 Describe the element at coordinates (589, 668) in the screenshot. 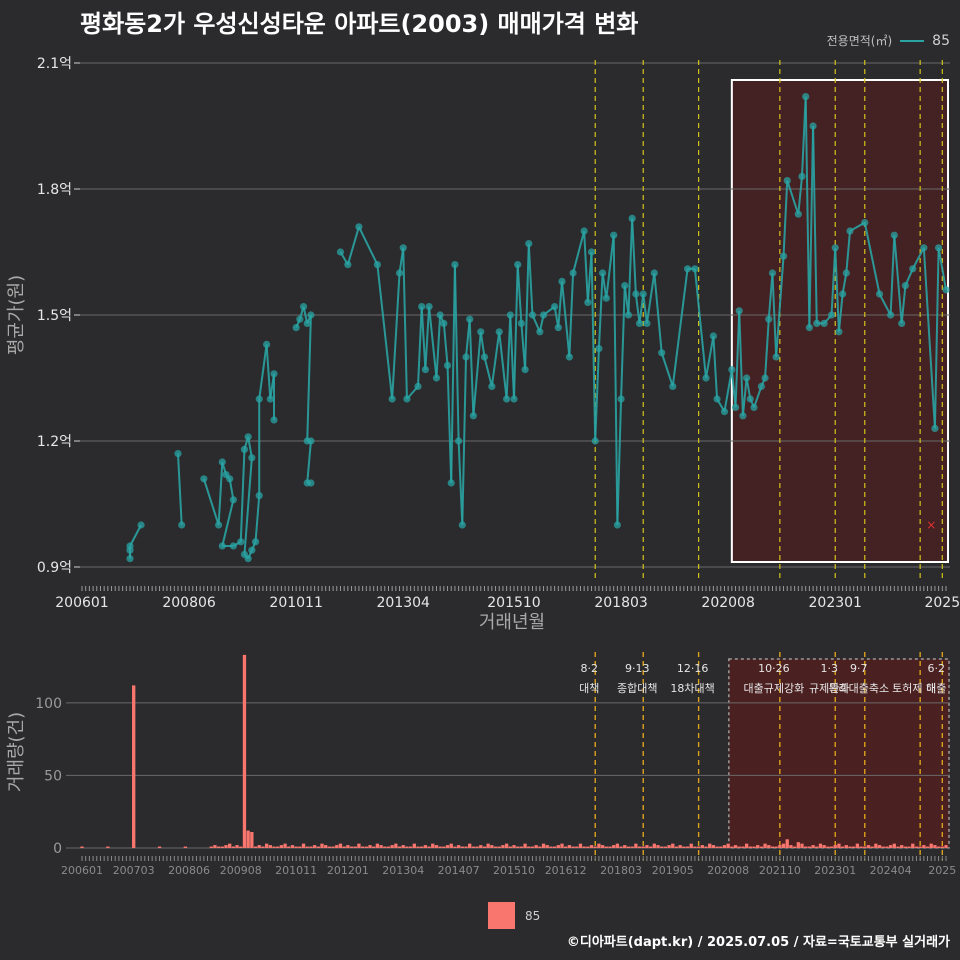

I see `policy-date-label: 8·2` at that location.